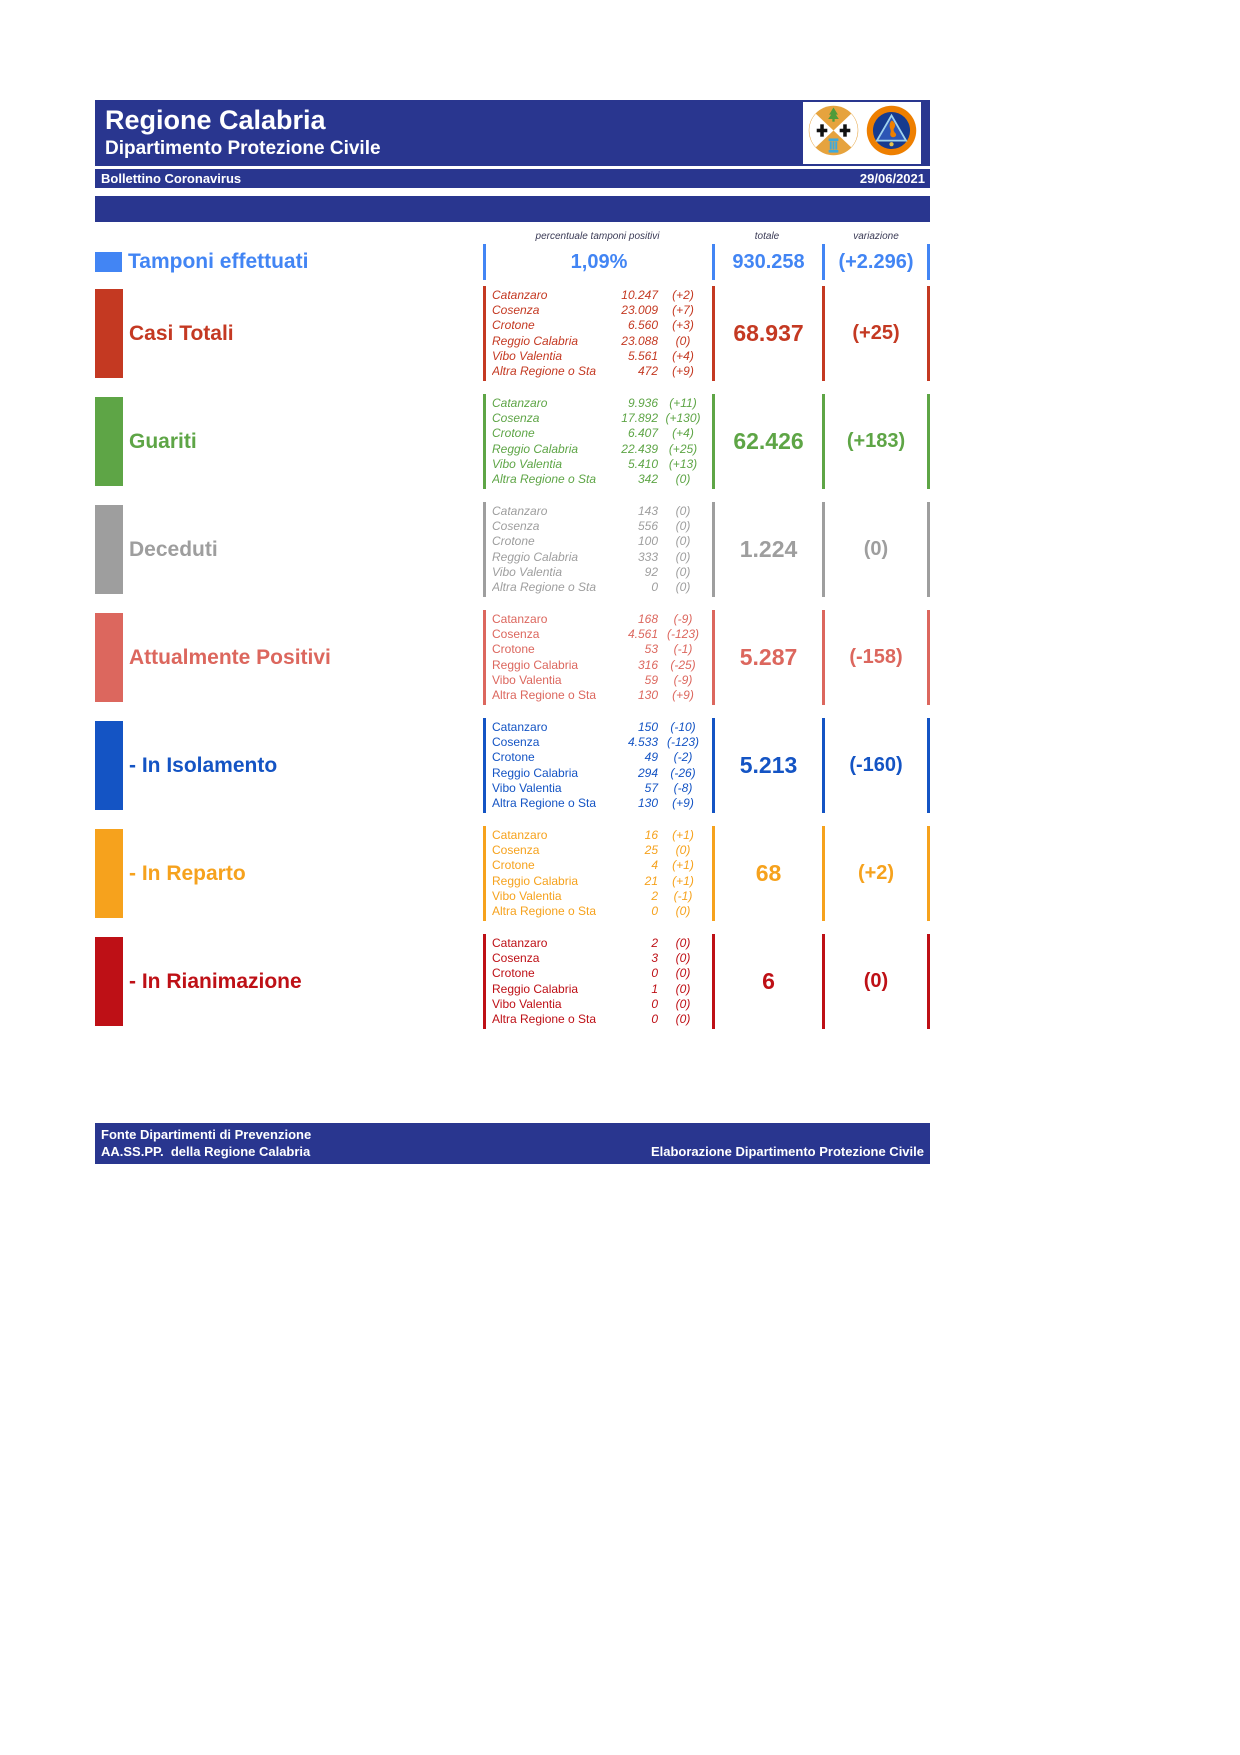 This screenshot has width=1240, height=1755. Describe the element at coordinates (642, 433) in the screenshot. I see `province-value: 6.407` at that location.